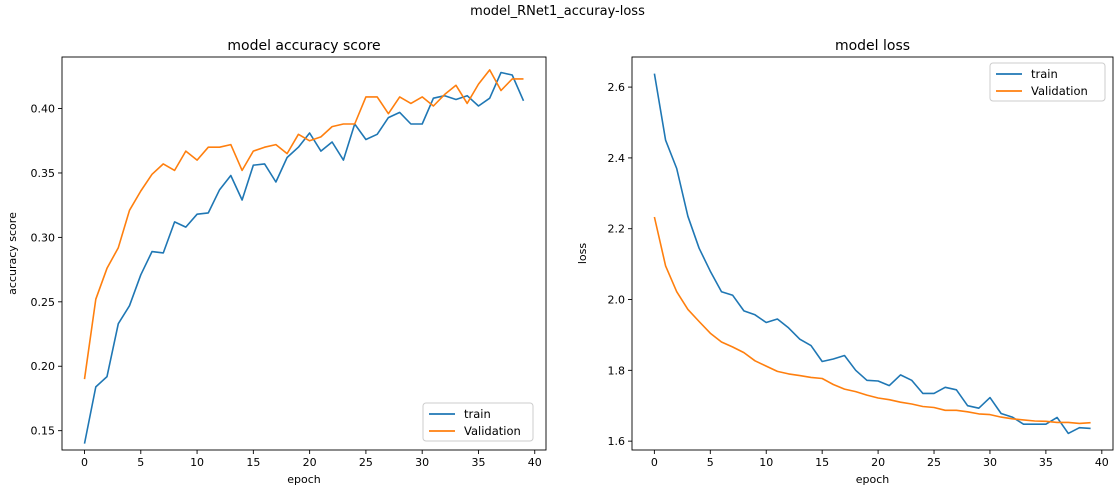  I want to click on y-tick-label: 2.4, so click(617, 158).